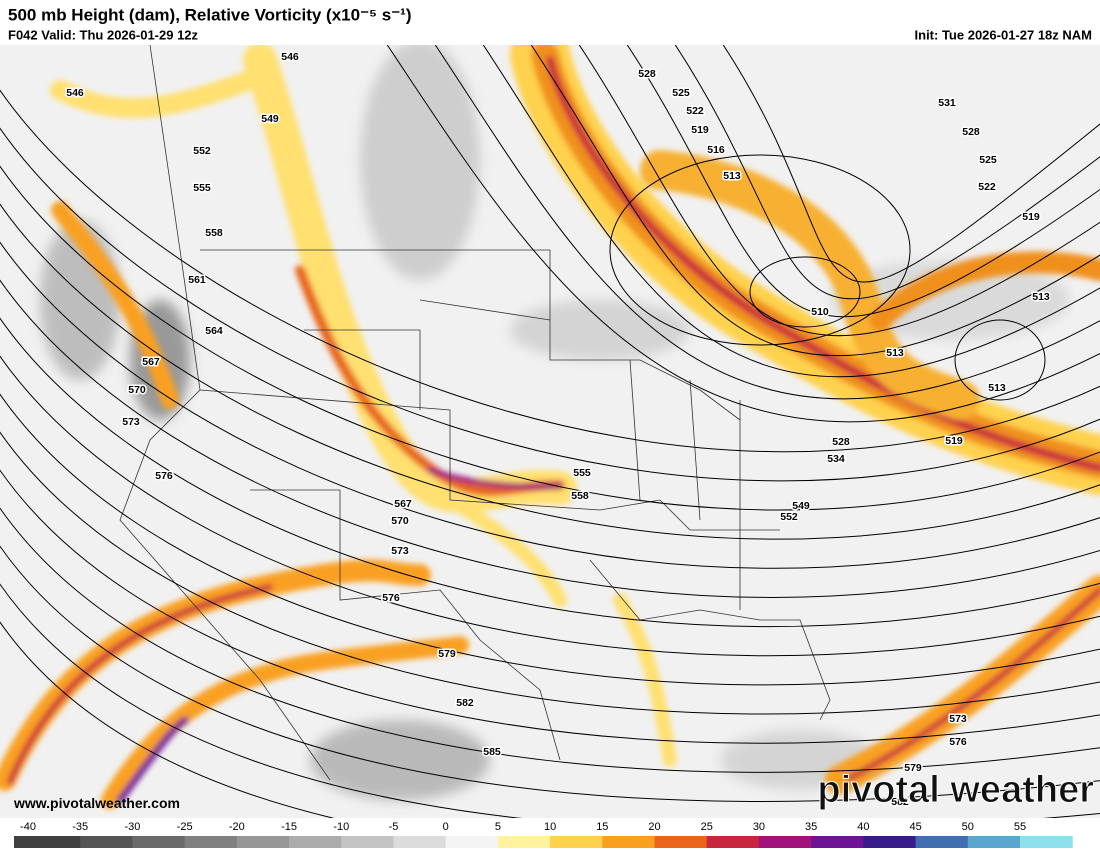 Image resolution: width=1100 pixels, height=855 pixels. Describe the element at coordinates (836, 459) in the screenshot. I see `contour-label: 534` at that location.